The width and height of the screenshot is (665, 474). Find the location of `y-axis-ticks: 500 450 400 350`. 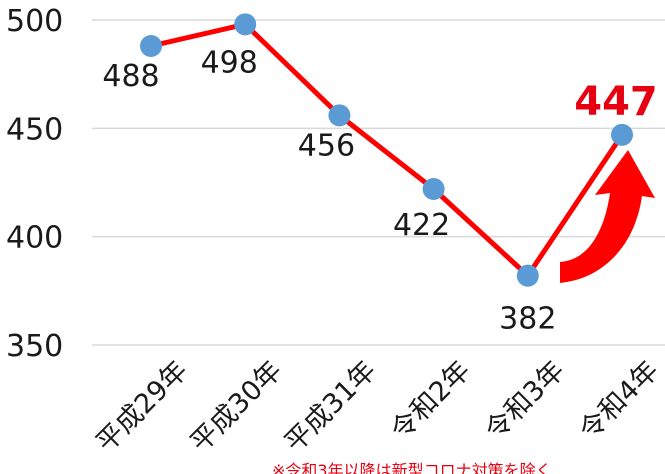

y-axis-ticks: 500 450 400 350 is located at coordinates (34, 184).